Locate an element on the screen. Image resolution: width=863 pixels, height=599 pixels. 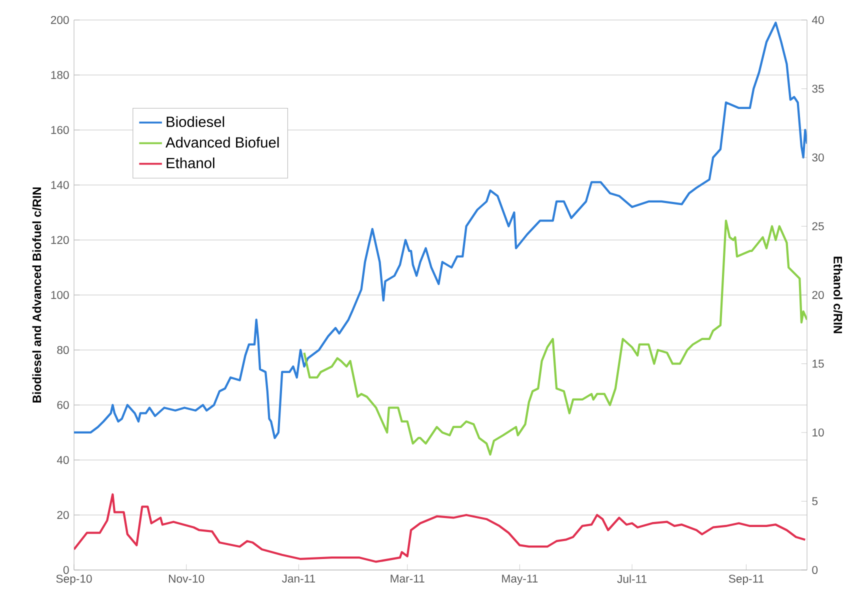
y-tick-label: 40 is located at coordinates (62, 460).